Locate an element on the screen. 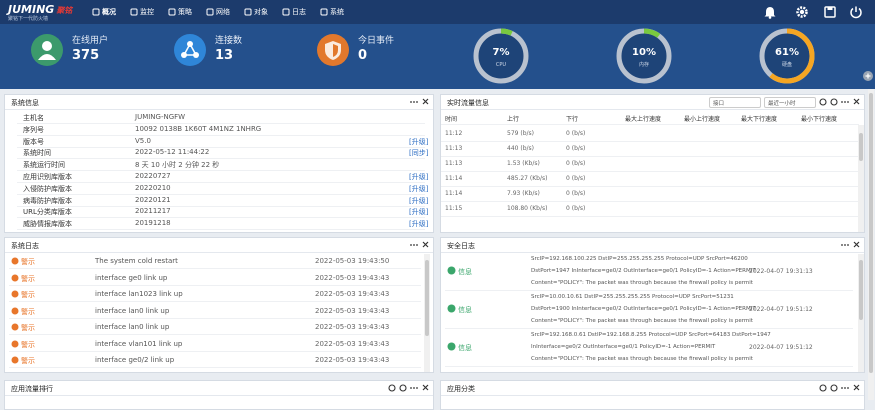  traffic-cell: 485.27 (Kb/s) is located at coordinates (527, 178).